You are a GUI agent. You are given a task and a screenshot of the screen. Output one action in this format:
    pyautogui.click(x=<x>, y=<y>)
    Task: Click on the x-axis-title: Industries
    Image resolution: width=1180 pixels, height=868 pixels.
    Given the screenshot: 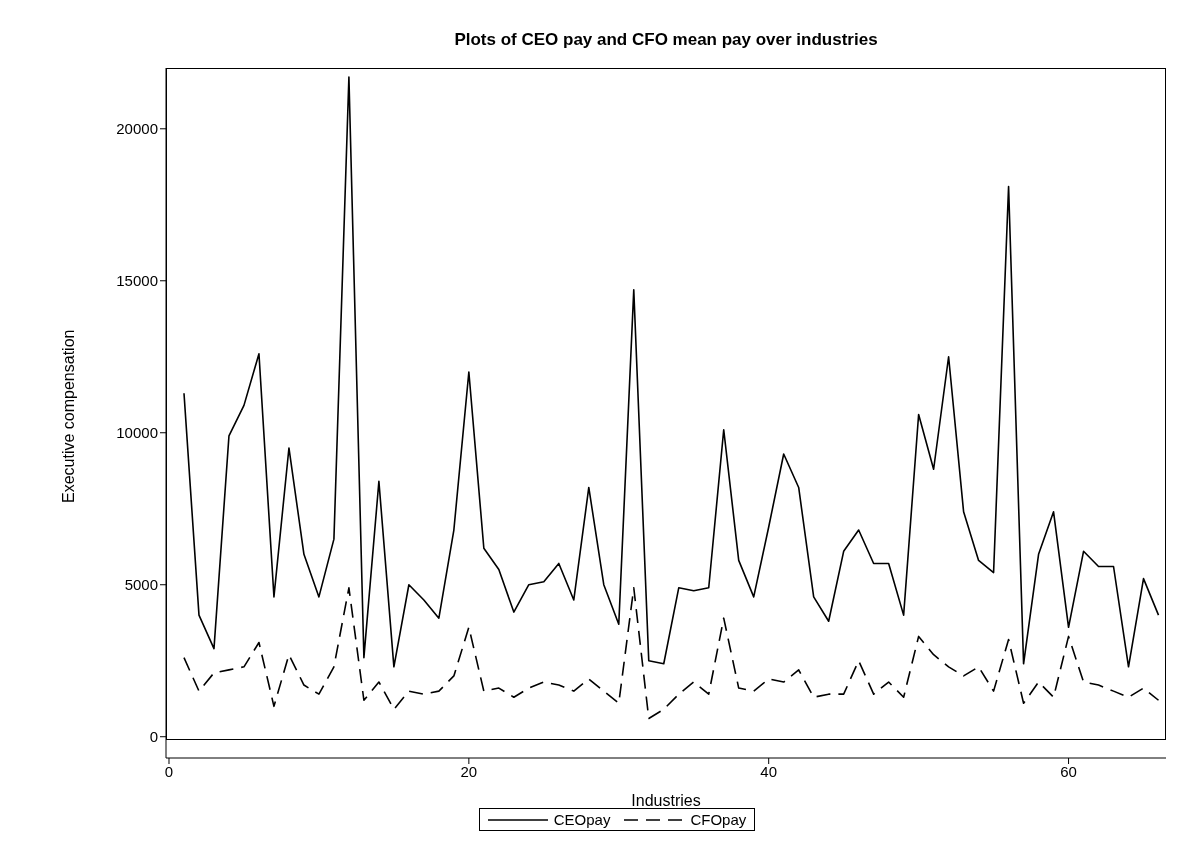 What is the action you would take?
    pyautogui.click(x=666, y=800)
    